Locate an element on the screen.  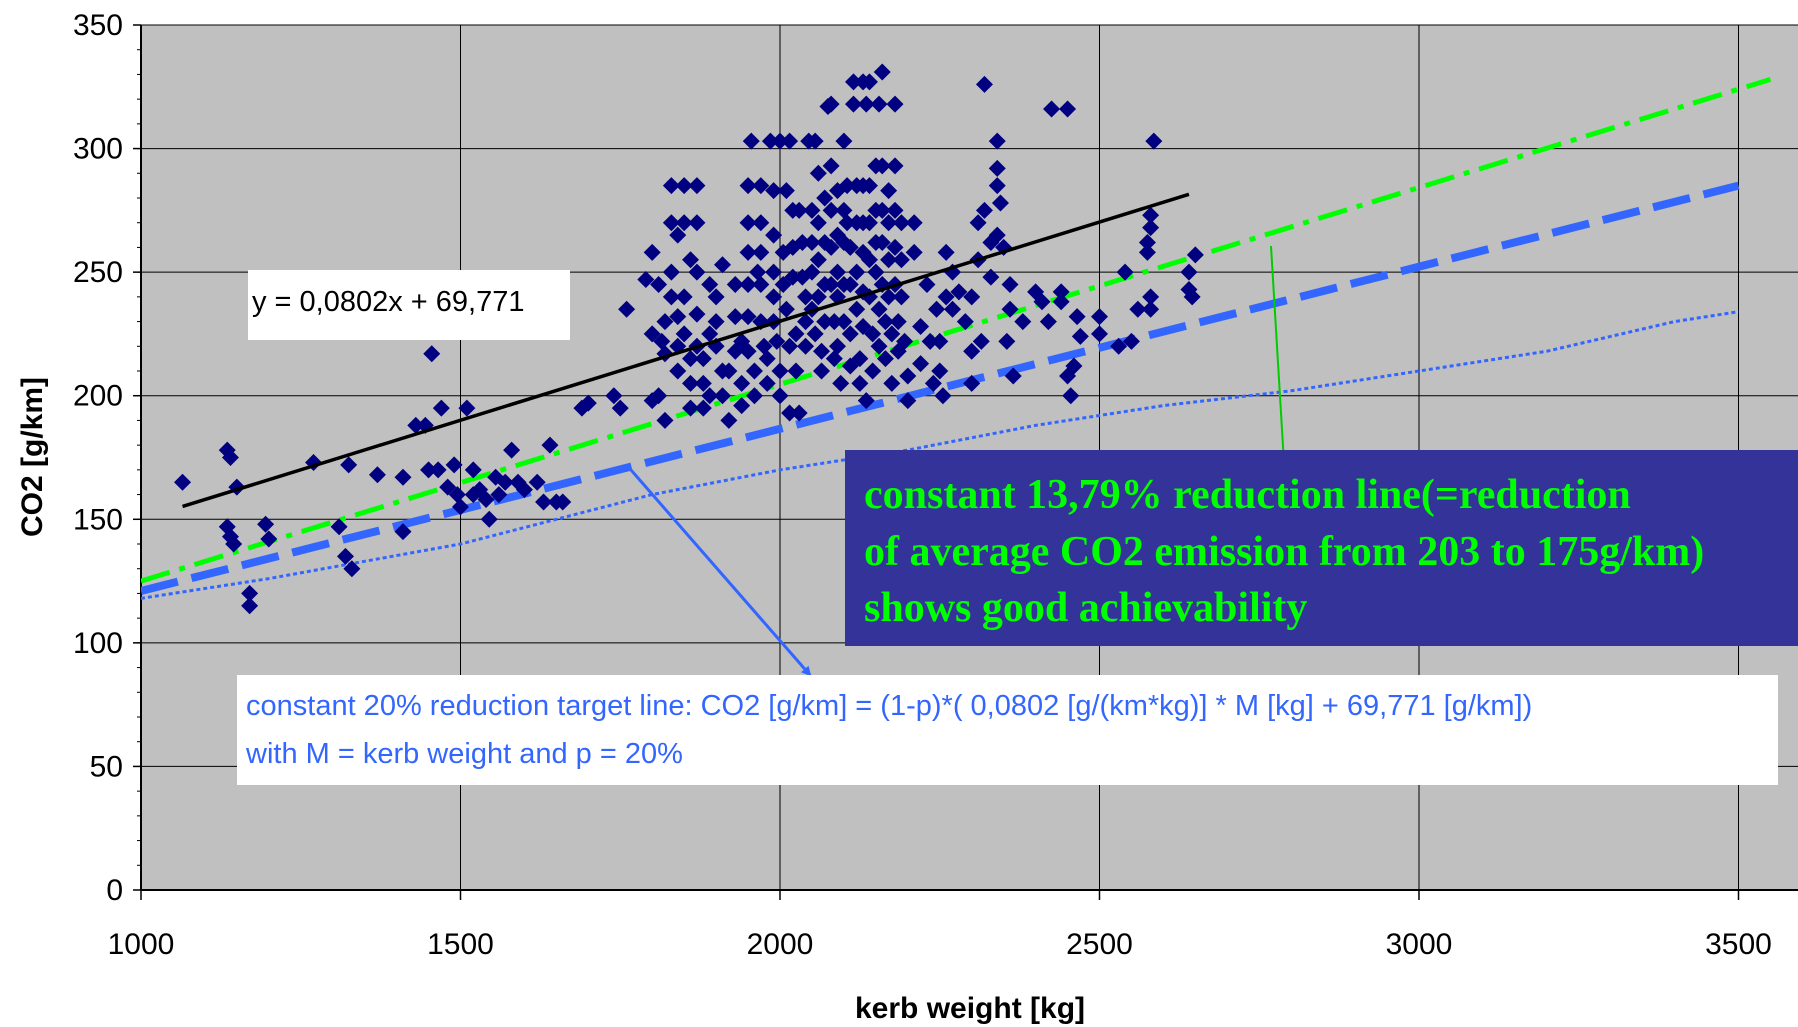
x-tick-label: 3500 is located at coordinates (1738, 944).